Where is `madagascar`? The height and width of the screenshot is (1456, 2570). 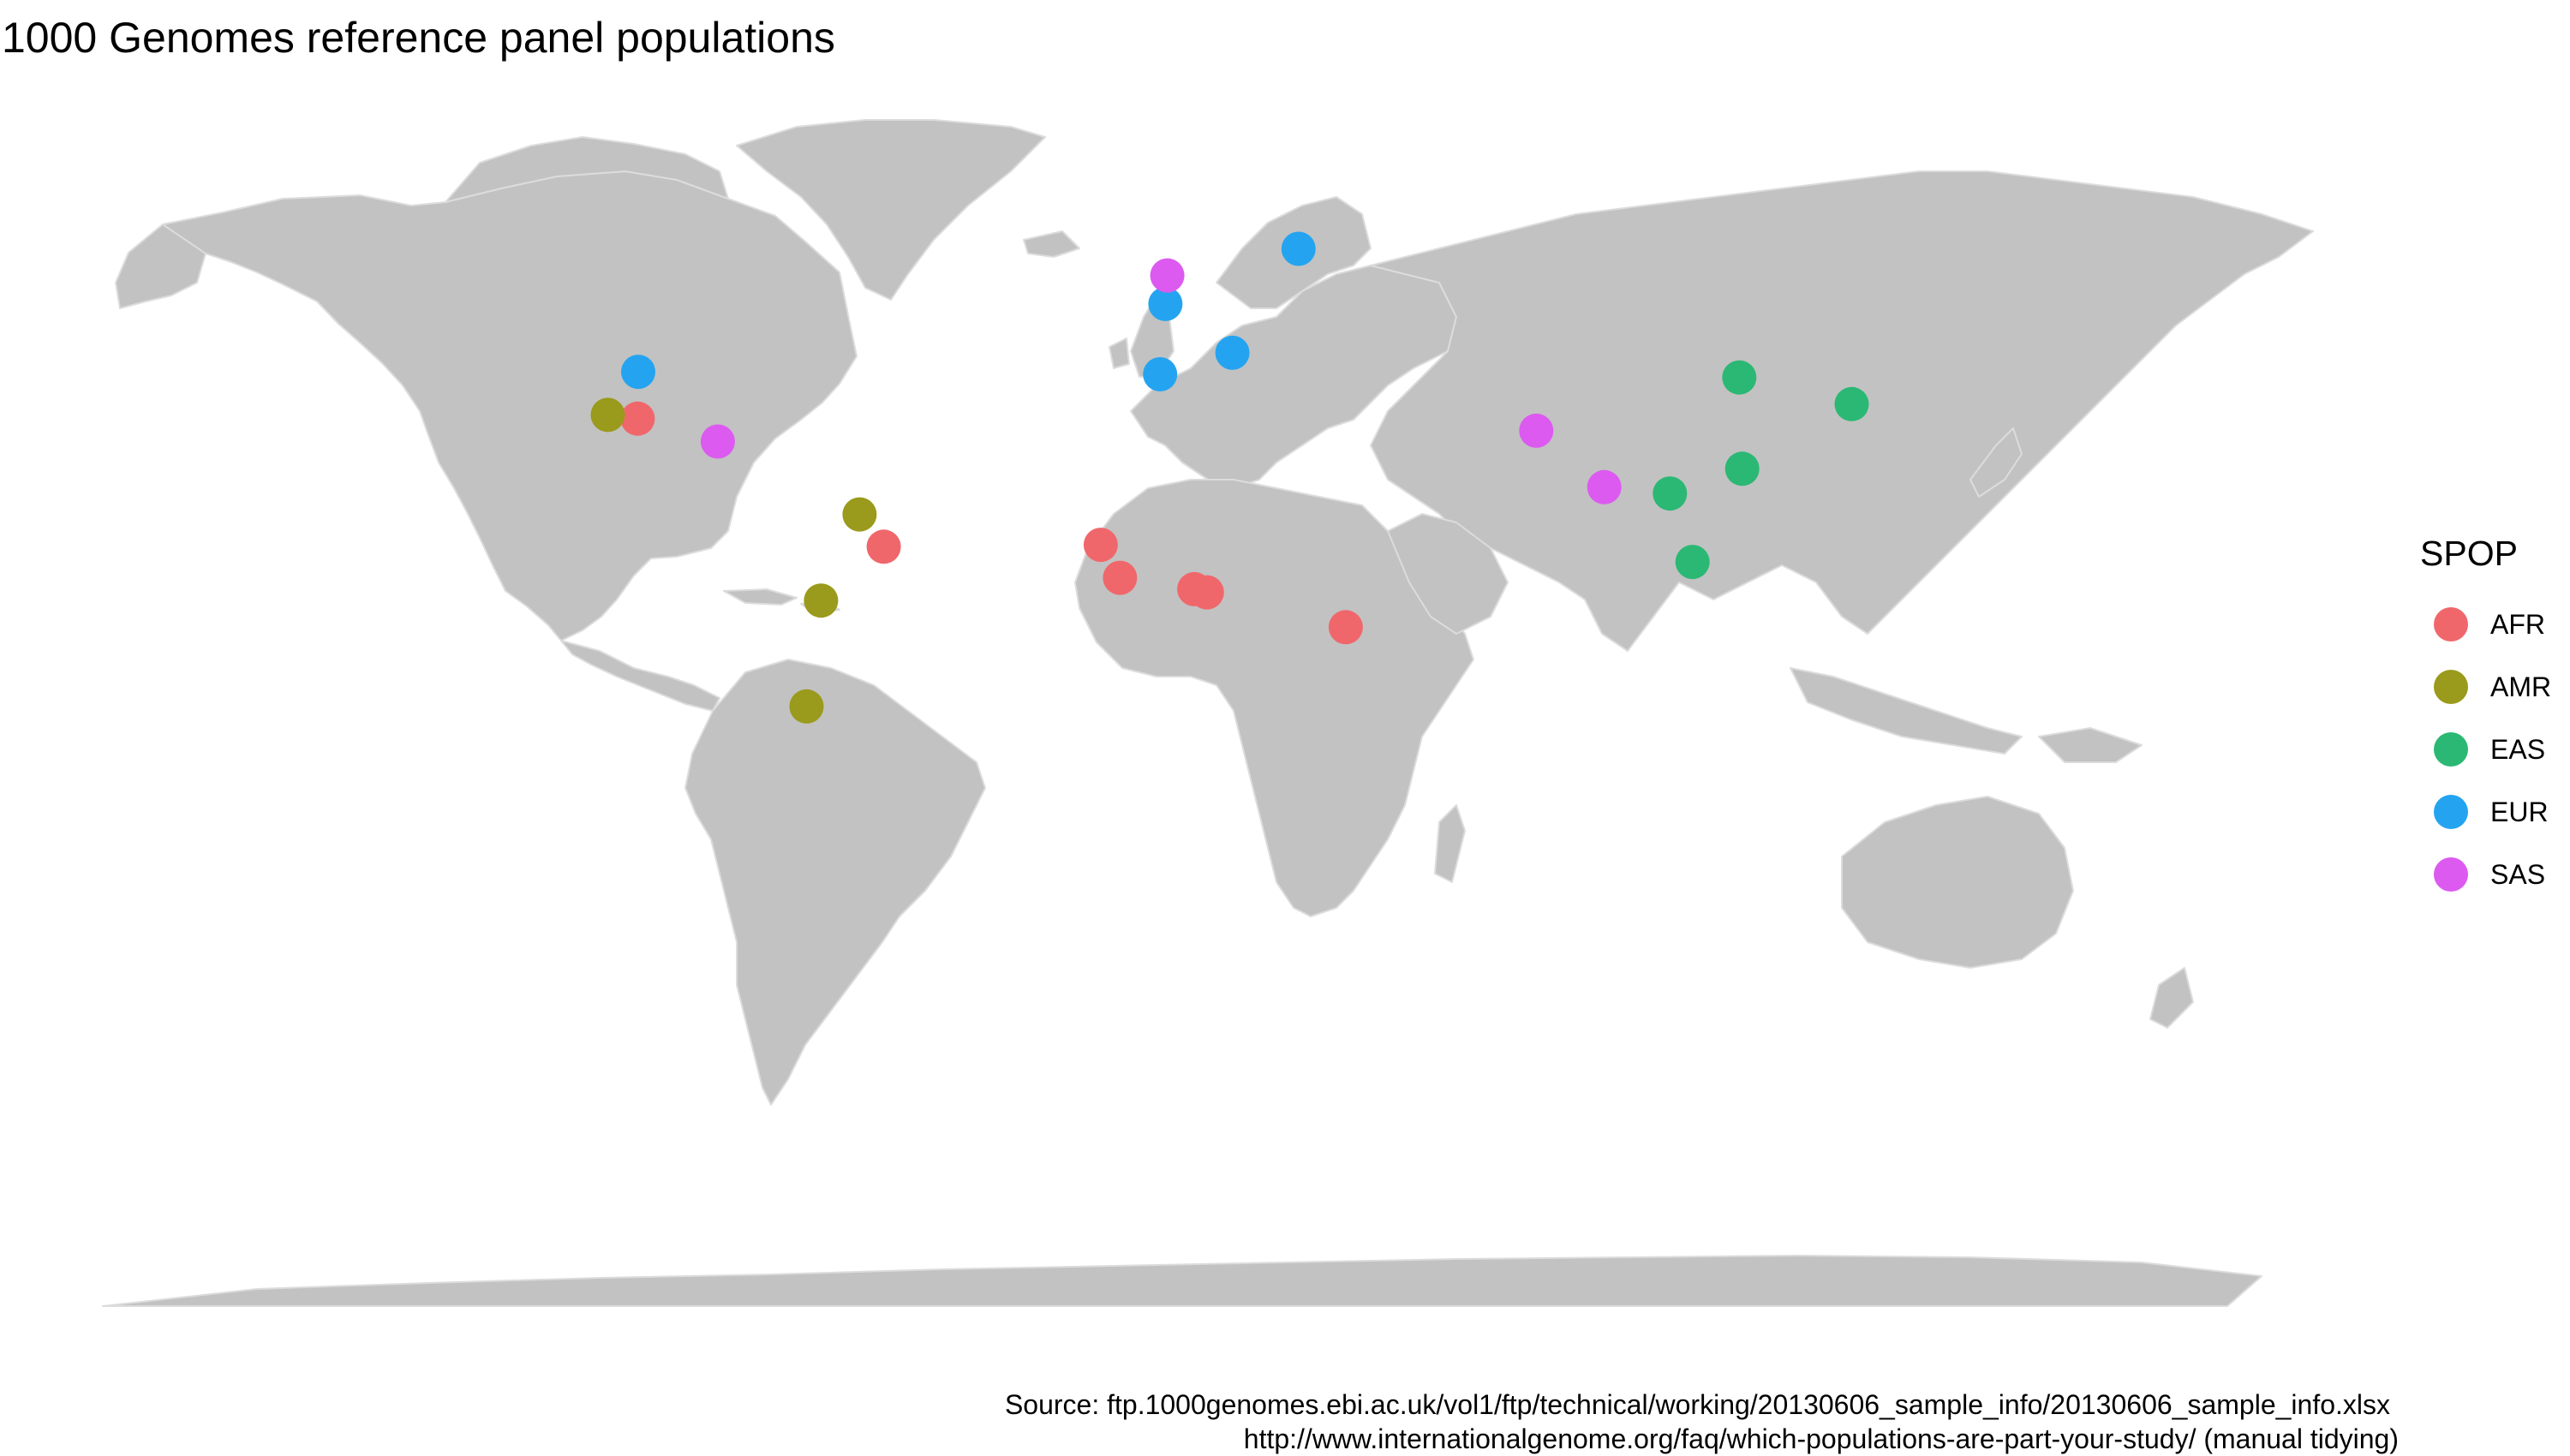
madagascar is located at coordinates (1450, 843).